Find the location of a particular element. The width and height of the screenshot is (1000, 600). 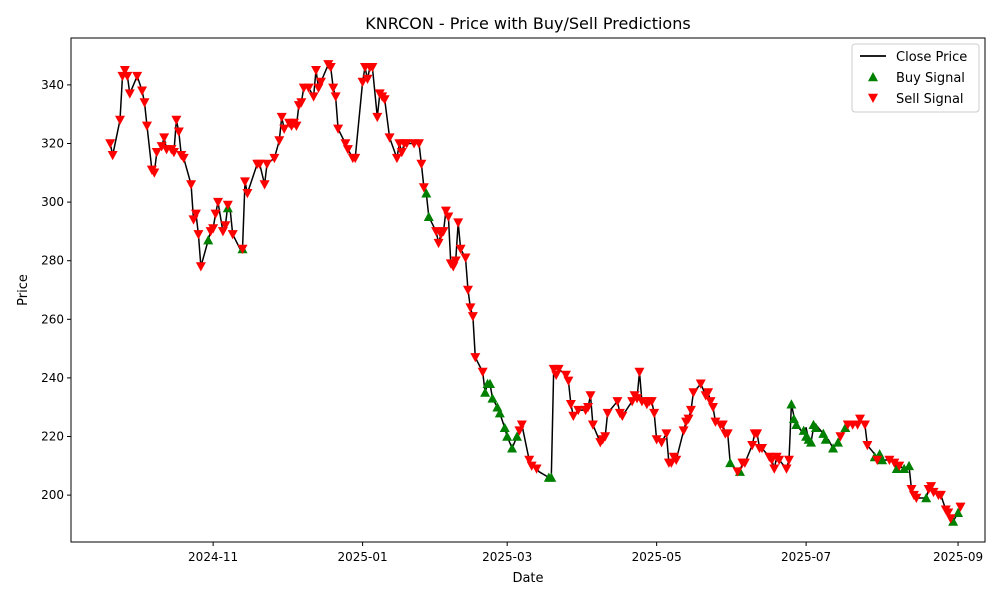

y-tick-label: 220 is located at coordinates (52, 437).